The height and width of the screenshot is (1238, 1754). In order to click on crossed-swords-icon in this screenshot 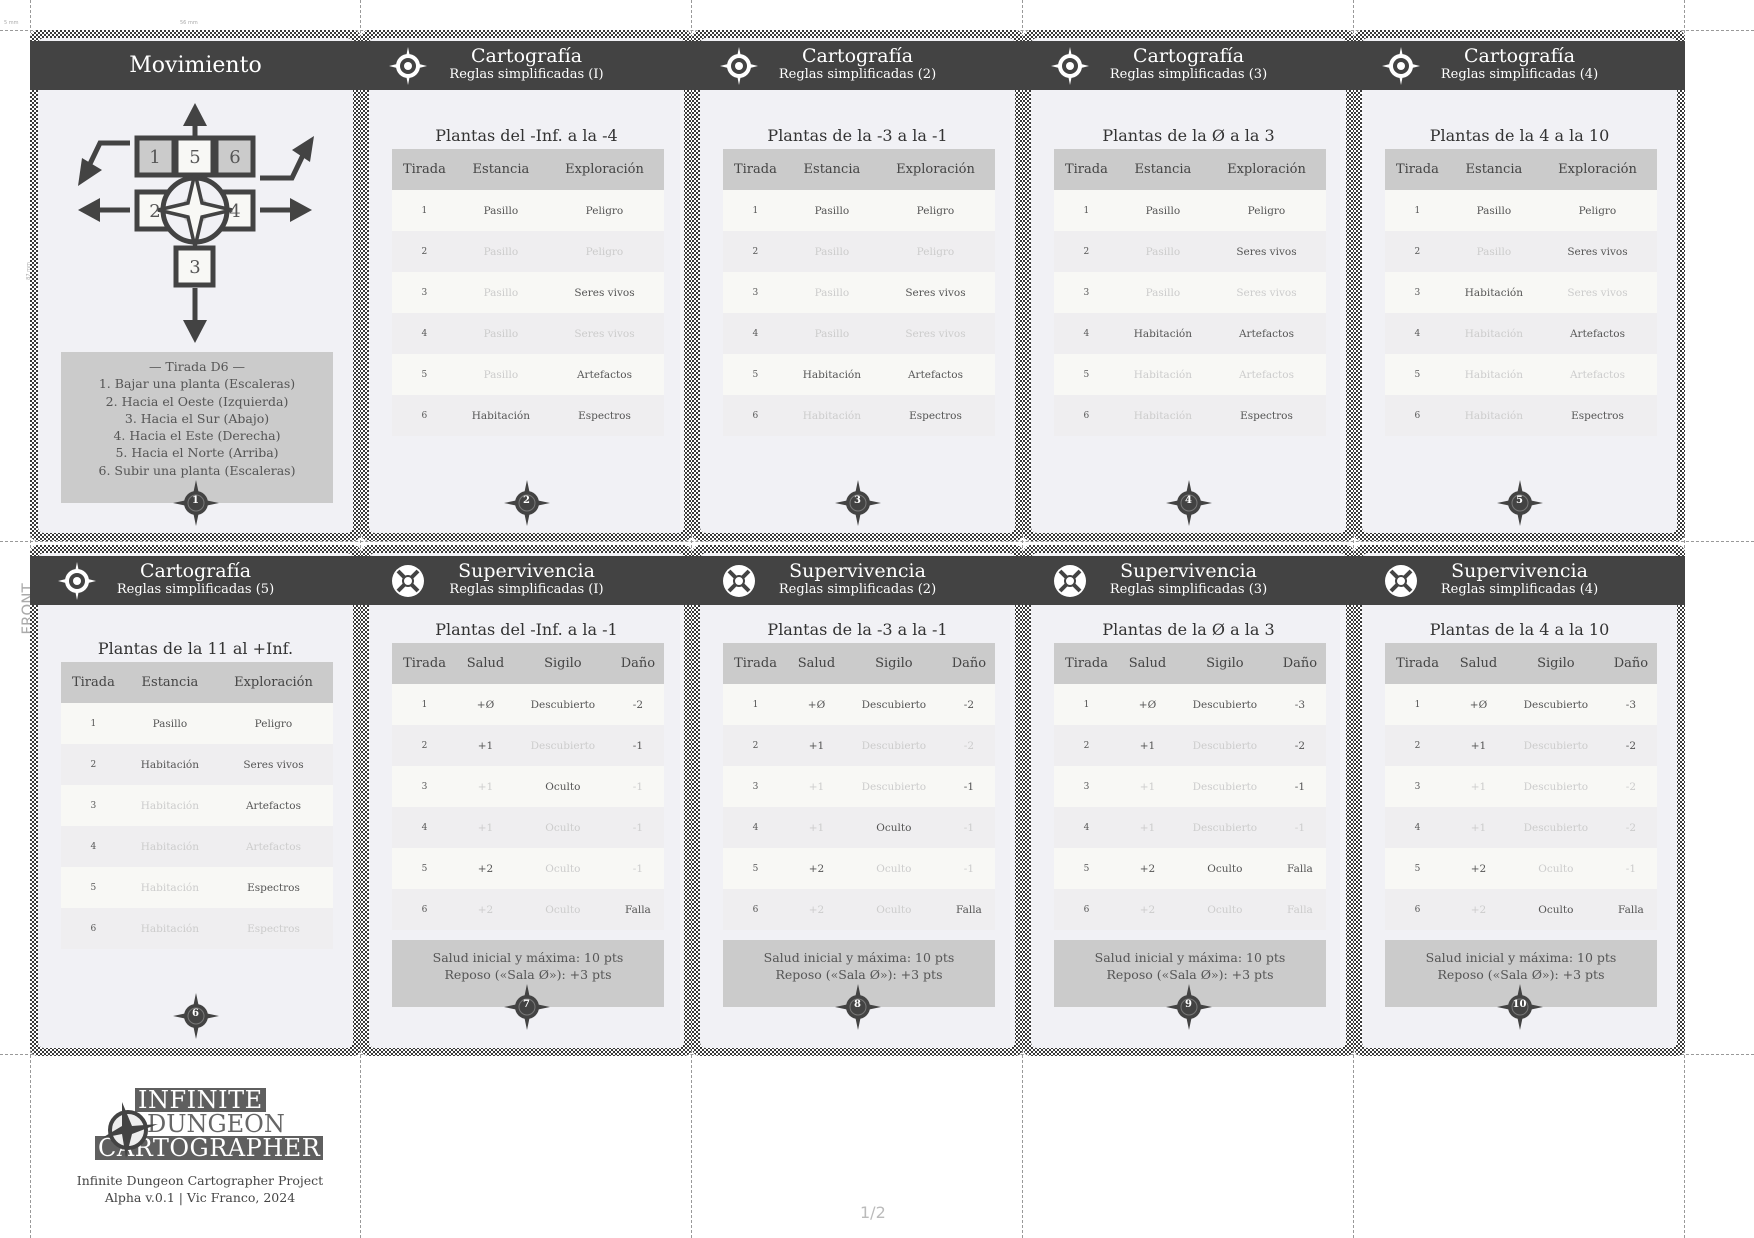, I will do `click(1401, 581)`.